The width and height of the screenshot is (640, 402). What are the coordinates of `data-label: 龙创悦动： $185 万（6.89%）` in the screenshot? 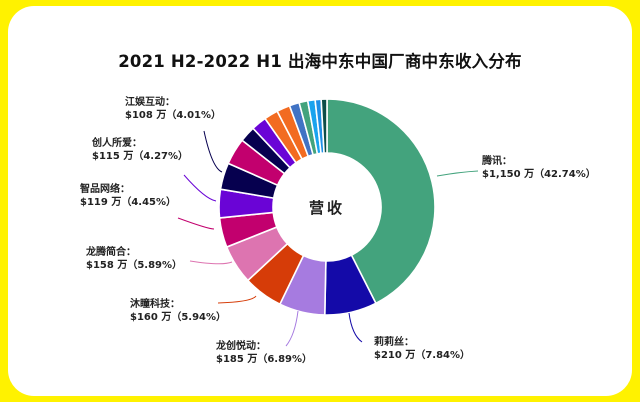 It's located at (264, 353).